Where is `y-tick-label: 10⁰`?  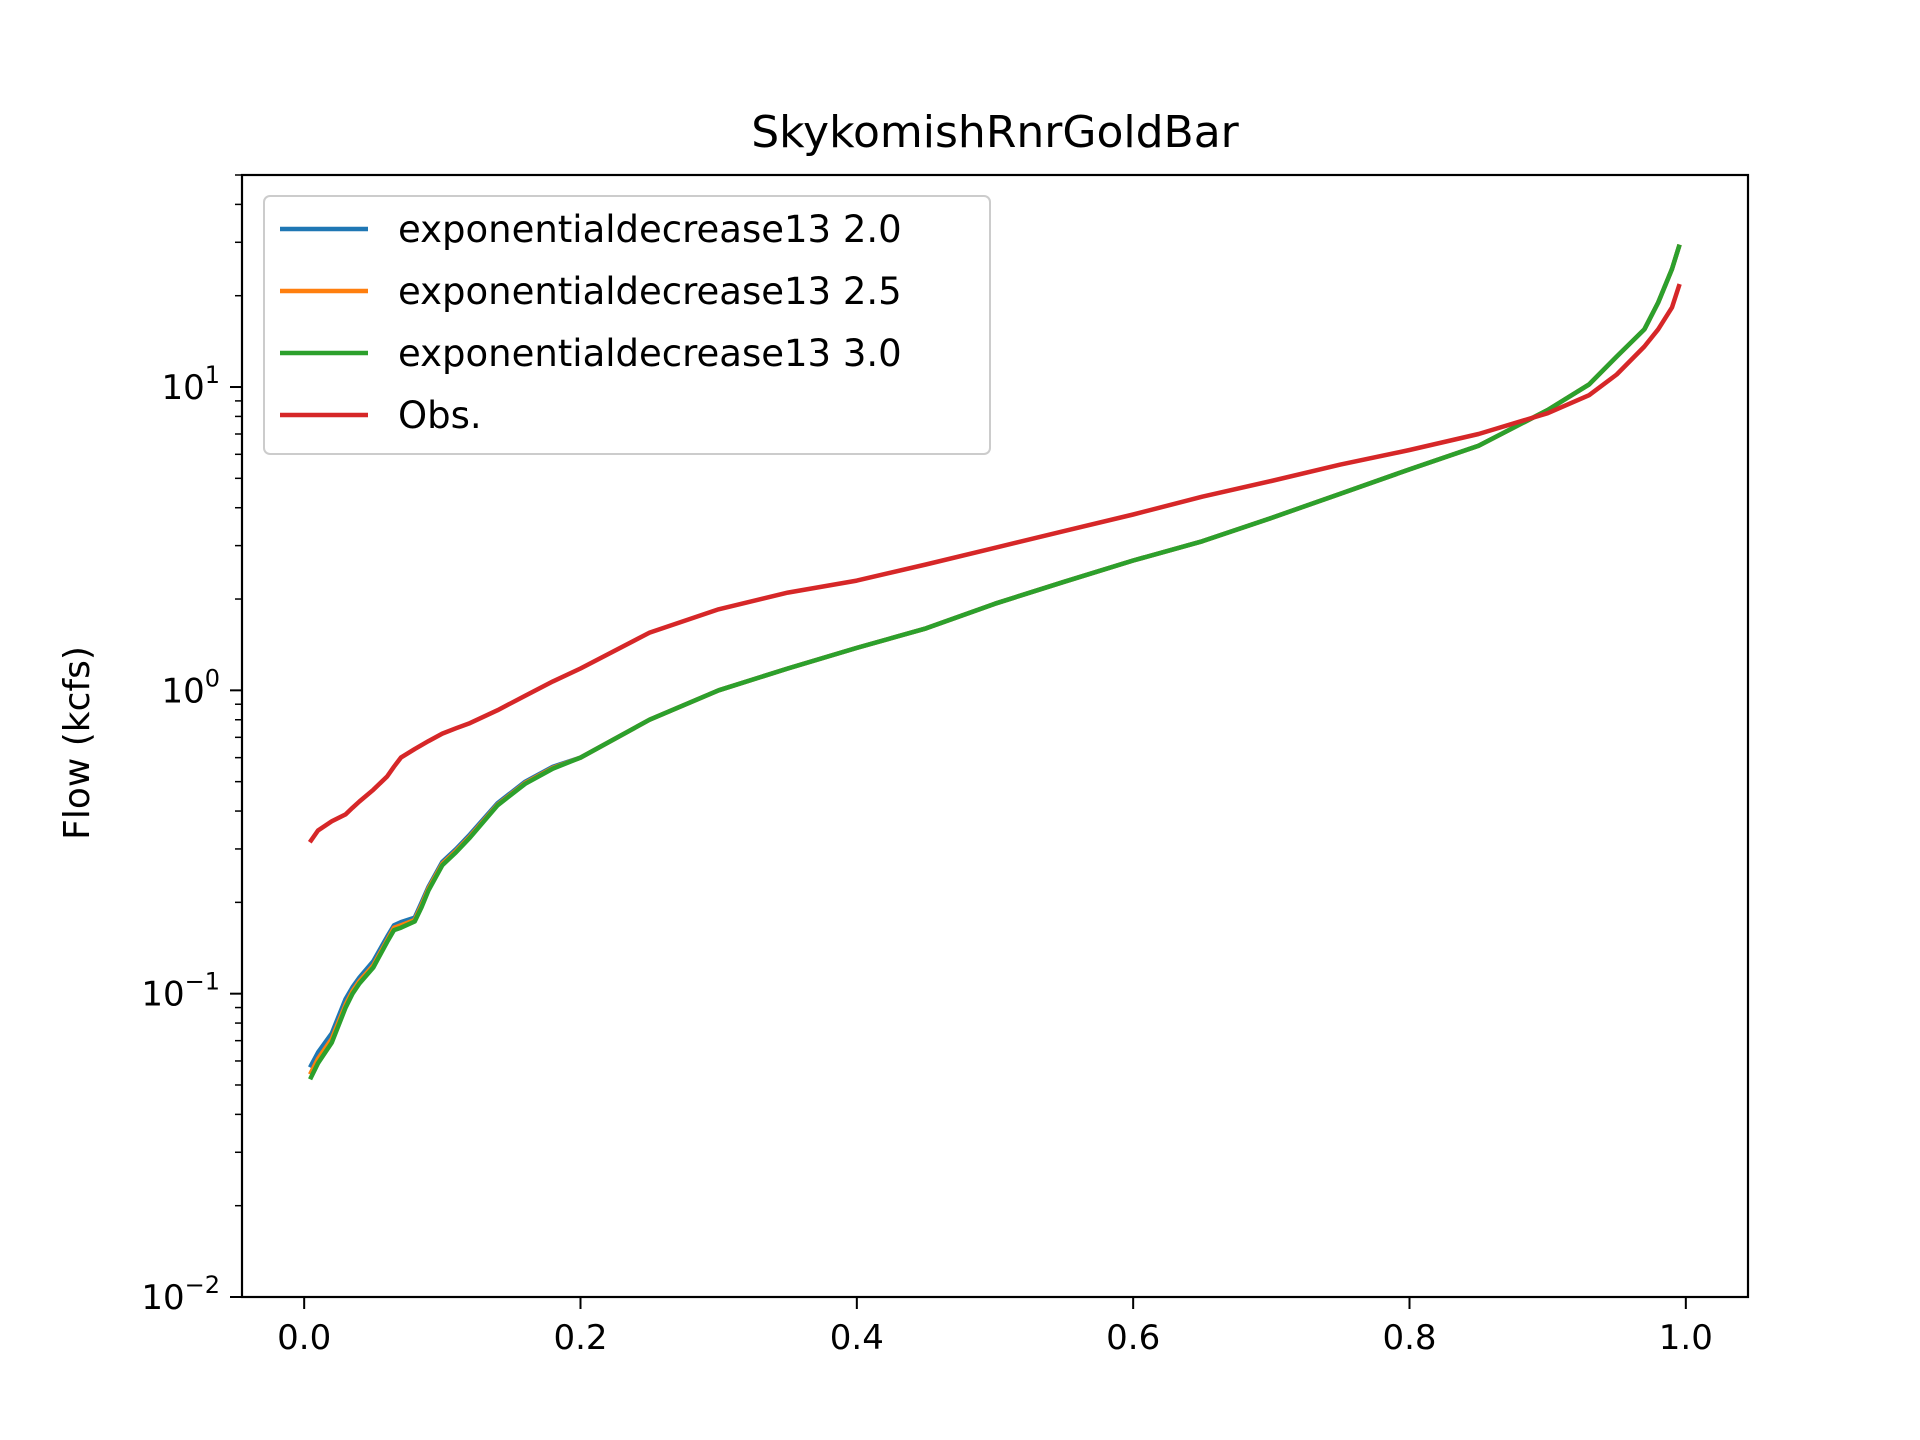 y-tick-label: 10⁰ is located at coordinates (190, 687).